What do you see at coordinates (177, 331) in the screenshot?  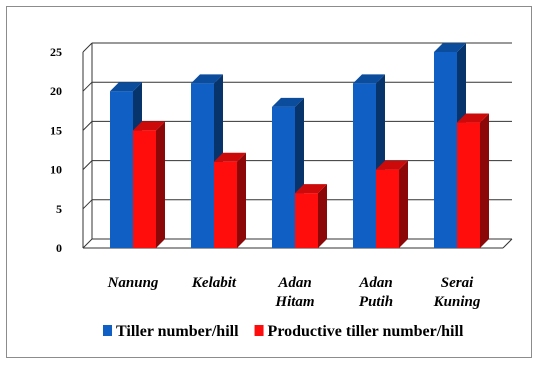 I see `legend-label: Tiller number/hill` at bounding box center [177, 331].